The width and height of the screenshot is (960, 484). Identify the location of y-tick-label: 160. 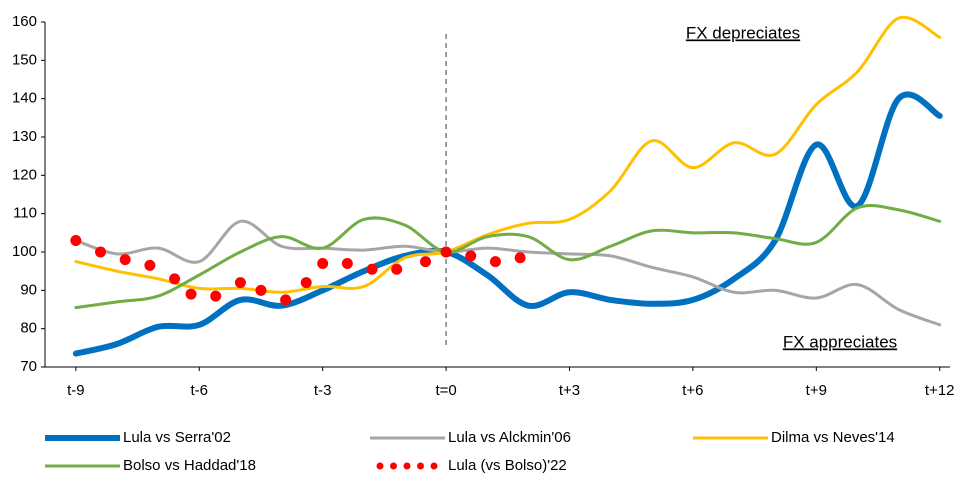
(24, 21).